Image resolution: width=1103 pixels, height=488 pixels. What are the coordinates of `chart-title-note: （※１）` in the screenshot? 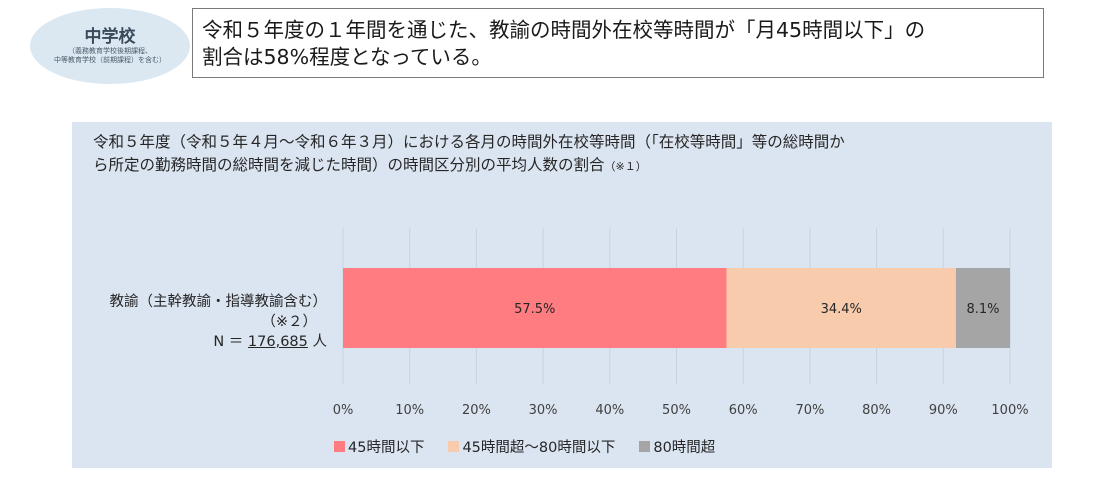 It's located at (625, 166).